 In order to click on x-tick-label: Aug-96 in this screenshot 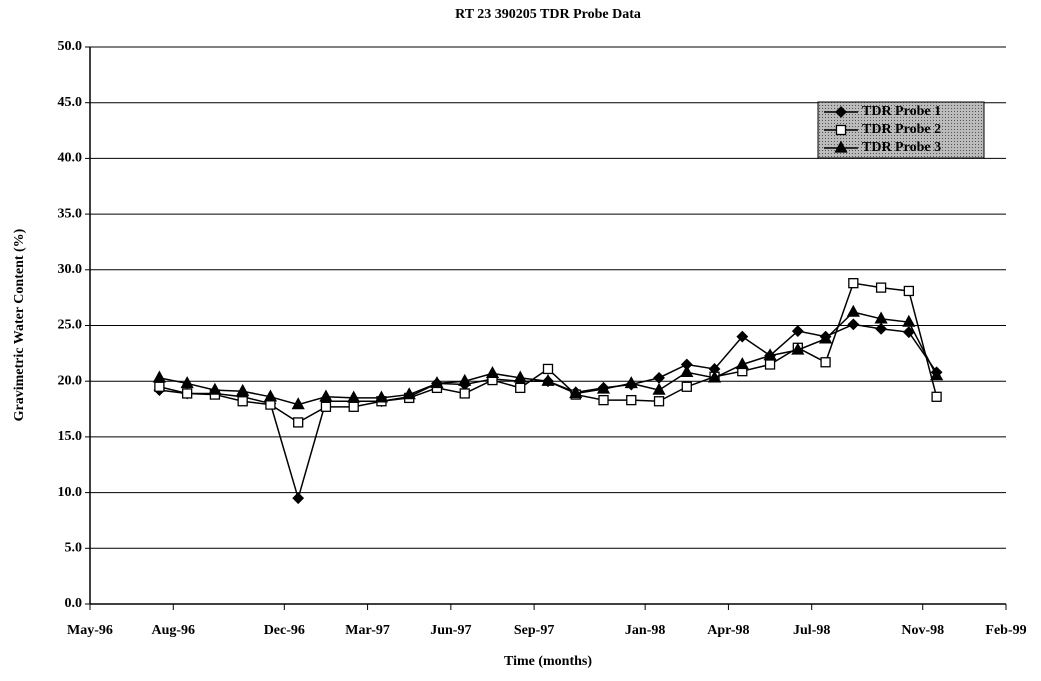, I will do `click(173, 630)`.